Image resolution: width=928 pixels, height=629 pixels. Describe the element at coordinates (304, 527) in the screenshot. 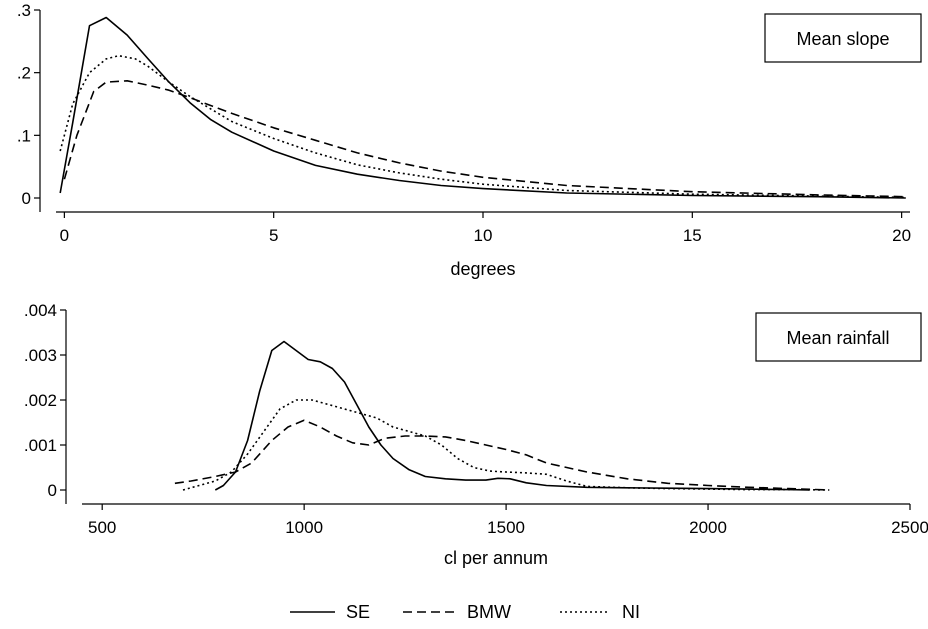

I see `rainfall-x-tick-label: 1000` at that location.